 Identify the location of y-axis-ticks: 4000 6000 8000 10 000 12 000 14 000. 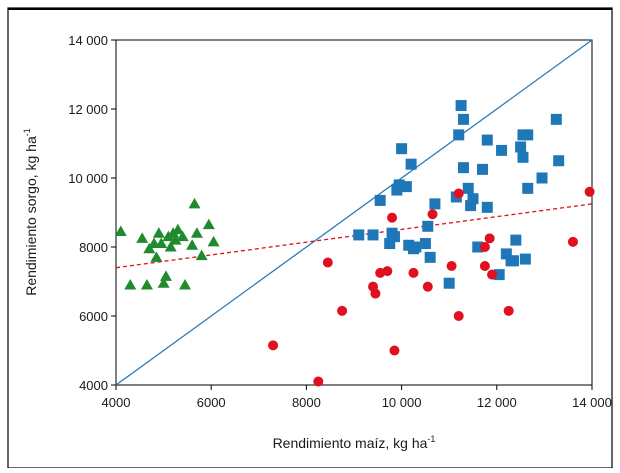
(92, 213).